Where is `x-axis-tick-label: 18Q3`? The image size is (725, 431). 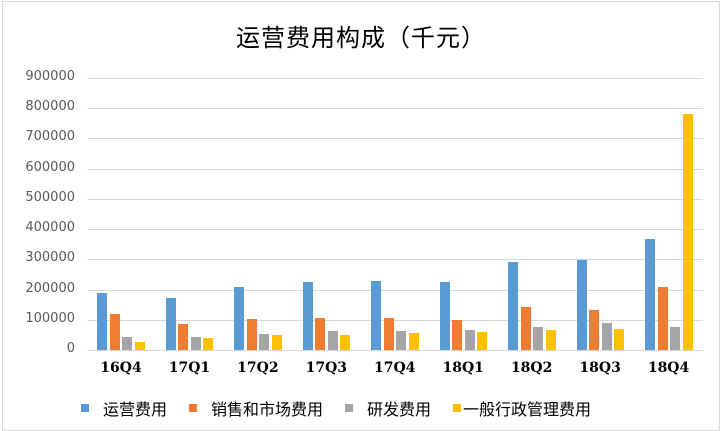
x-axis-tick-label: 18Q3 is located at coordinates (600, 368).